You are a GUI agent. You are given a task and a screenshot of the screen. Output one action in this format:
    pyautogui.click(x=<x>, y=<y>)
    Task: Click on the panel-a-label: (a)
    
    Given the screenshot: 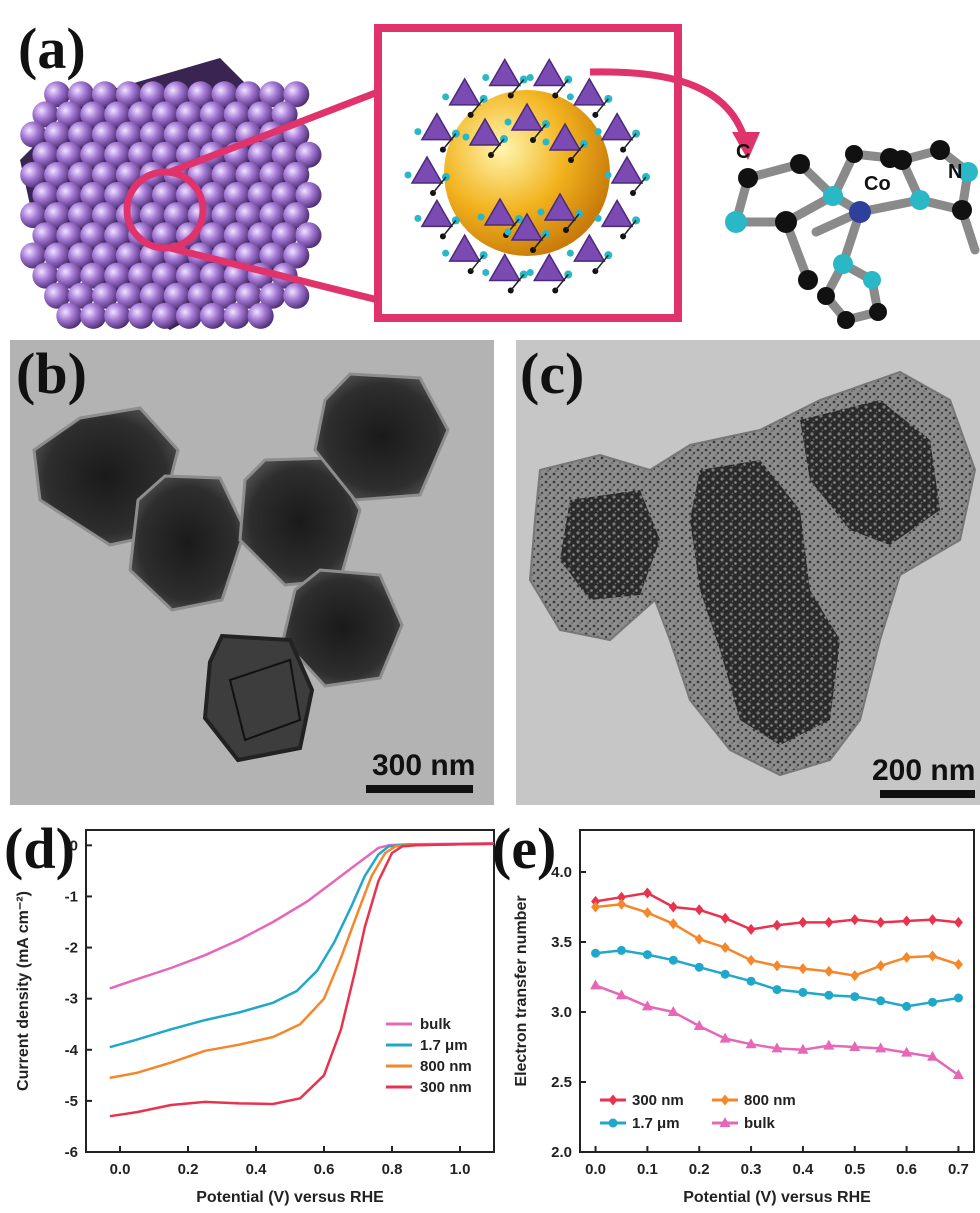 What is the action you would take?
    pyautogui.click(x=52, y=48)
    